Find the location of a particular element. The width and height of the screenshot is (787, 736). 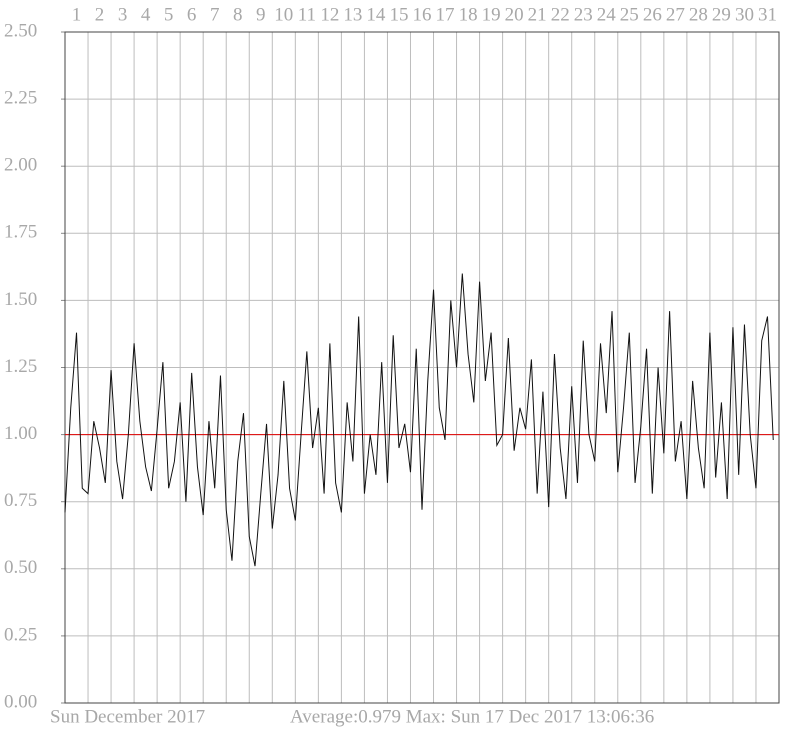

x-tick-label: 3 is located at coordinates (123, 14).